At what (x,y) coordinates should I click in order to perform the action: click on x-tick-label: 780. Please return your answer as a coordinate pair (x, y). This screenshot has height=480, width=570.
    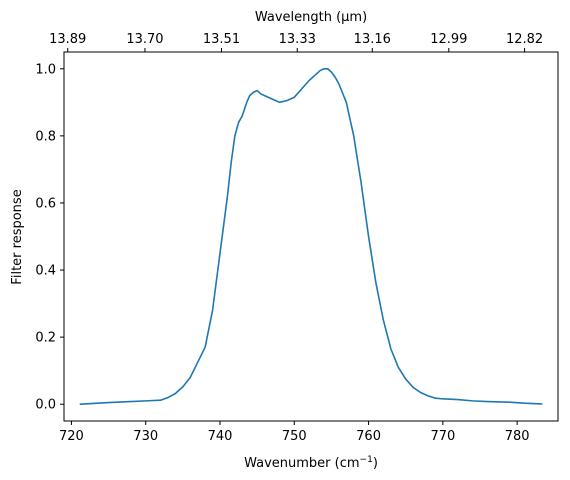
    Looking at the image, I should click on (517, 436).